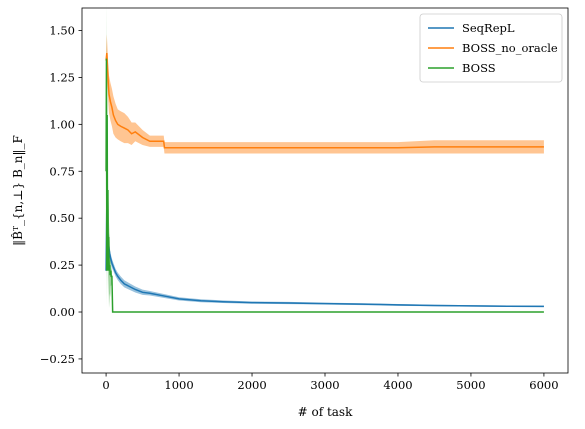 This screenshot has width=585, height=429. What do you see at coordinates (61, 195) in the screenshot?
I see `y-axis-ticks: −0.25 0.00 0.25 0.50 0.75 1.00 1.25 1.50` at bounding box center [61, 195].